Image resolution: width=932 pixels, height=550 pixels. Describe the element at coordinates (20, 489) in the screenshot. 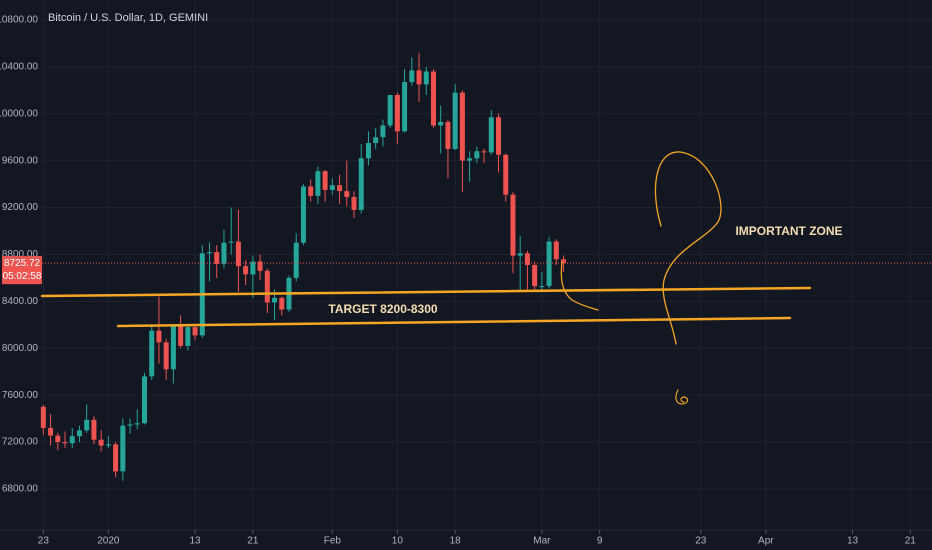

I see `y-tick-label: 6800.00` at that location.